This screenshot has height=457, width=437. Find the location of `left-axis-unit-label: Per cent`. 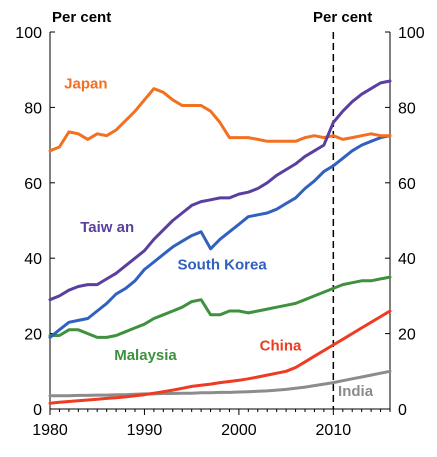

left-axis-unit-label: Per cent is located at coordinates (81, 17).